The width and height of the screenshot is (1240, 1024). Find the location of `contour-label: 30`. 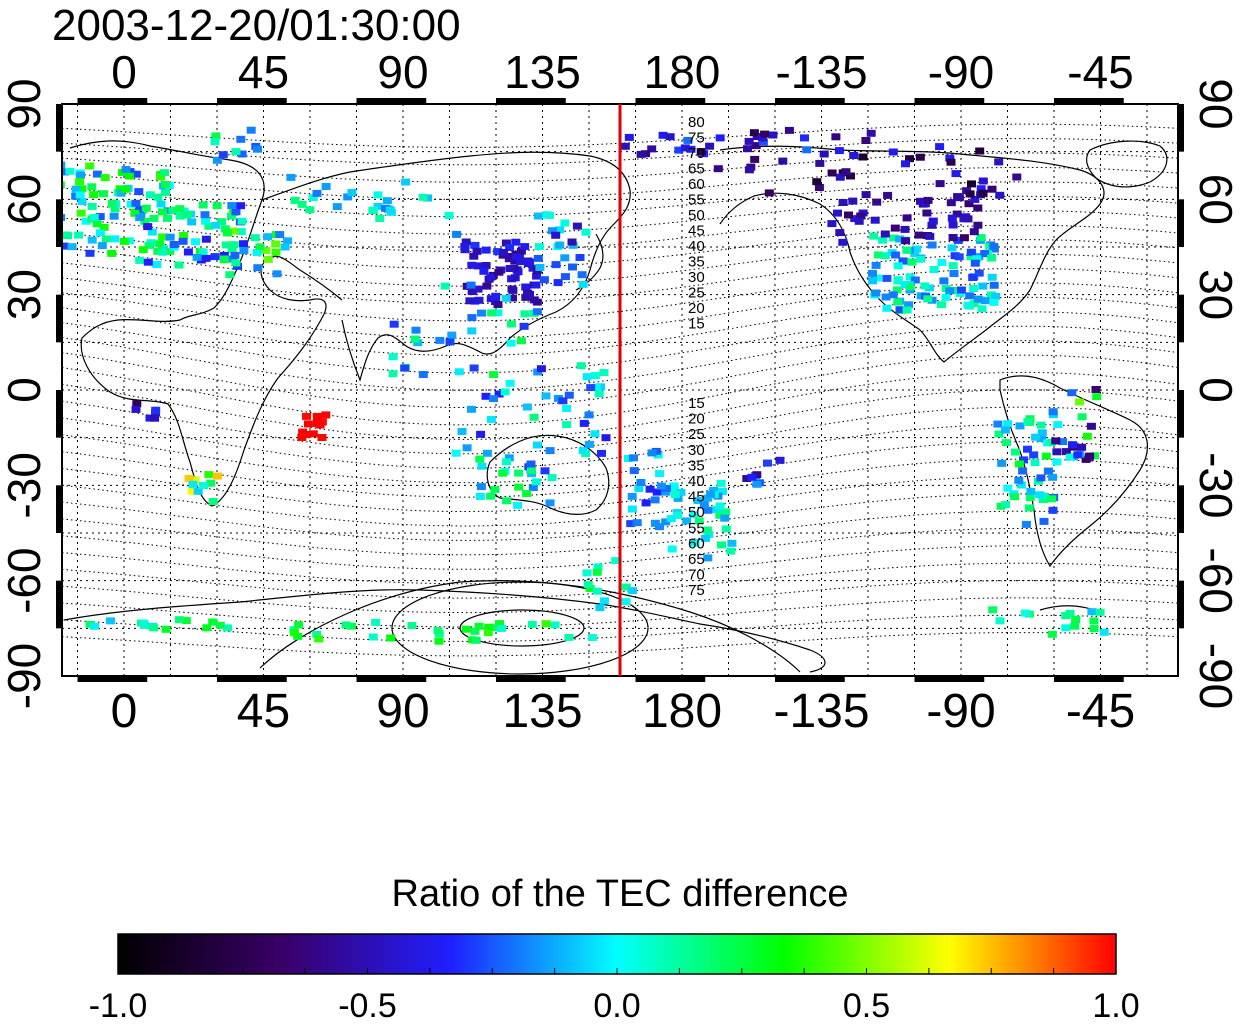

contour-label: 30 is located at coordinates (696, 450).